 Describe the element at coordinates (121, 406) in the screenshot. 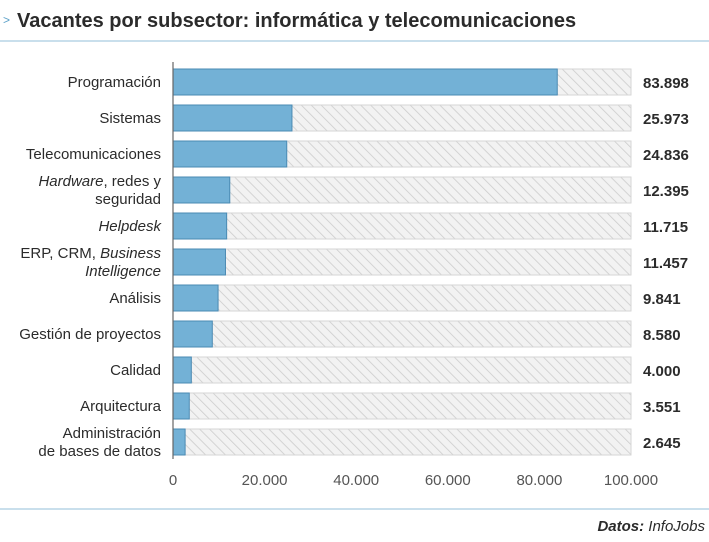

I see `category-label: Arquitectura` at that location.